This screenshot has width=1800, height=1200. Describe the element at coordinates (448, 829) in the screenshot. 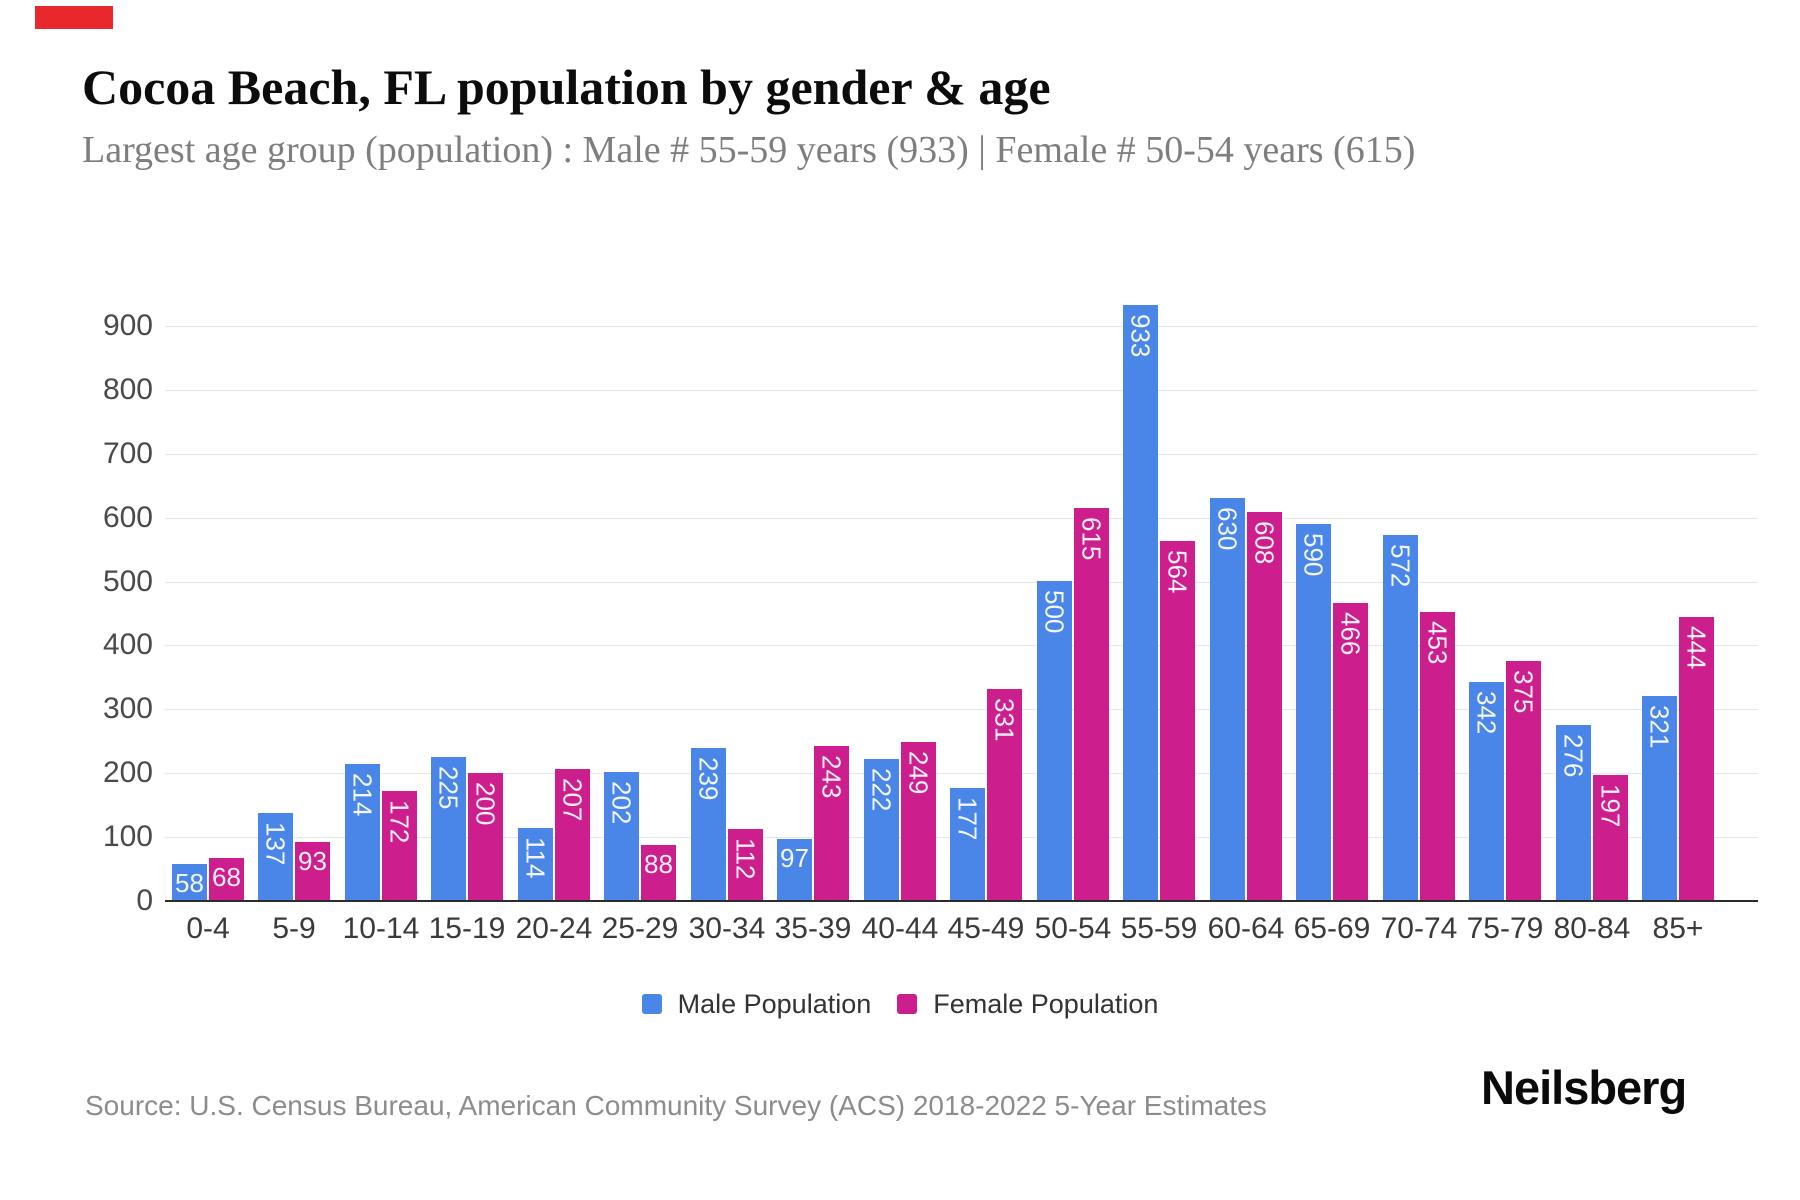

I see `male-bar: 225` at that location.